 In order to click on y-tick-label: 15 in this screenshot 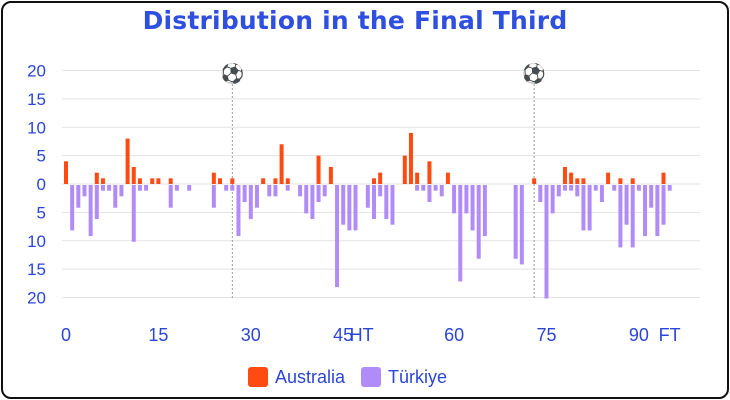, I will do `click(36, 99)`.